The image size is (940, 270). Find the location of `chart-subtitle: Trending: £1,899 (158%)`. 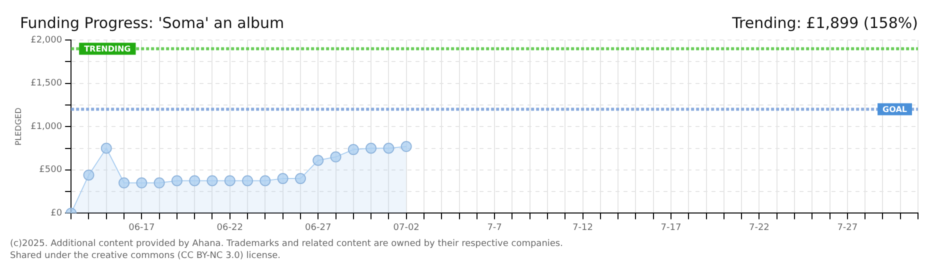

chart-subtitle: Trending: £1,899 (158%) is located at coordinates (824, 23).